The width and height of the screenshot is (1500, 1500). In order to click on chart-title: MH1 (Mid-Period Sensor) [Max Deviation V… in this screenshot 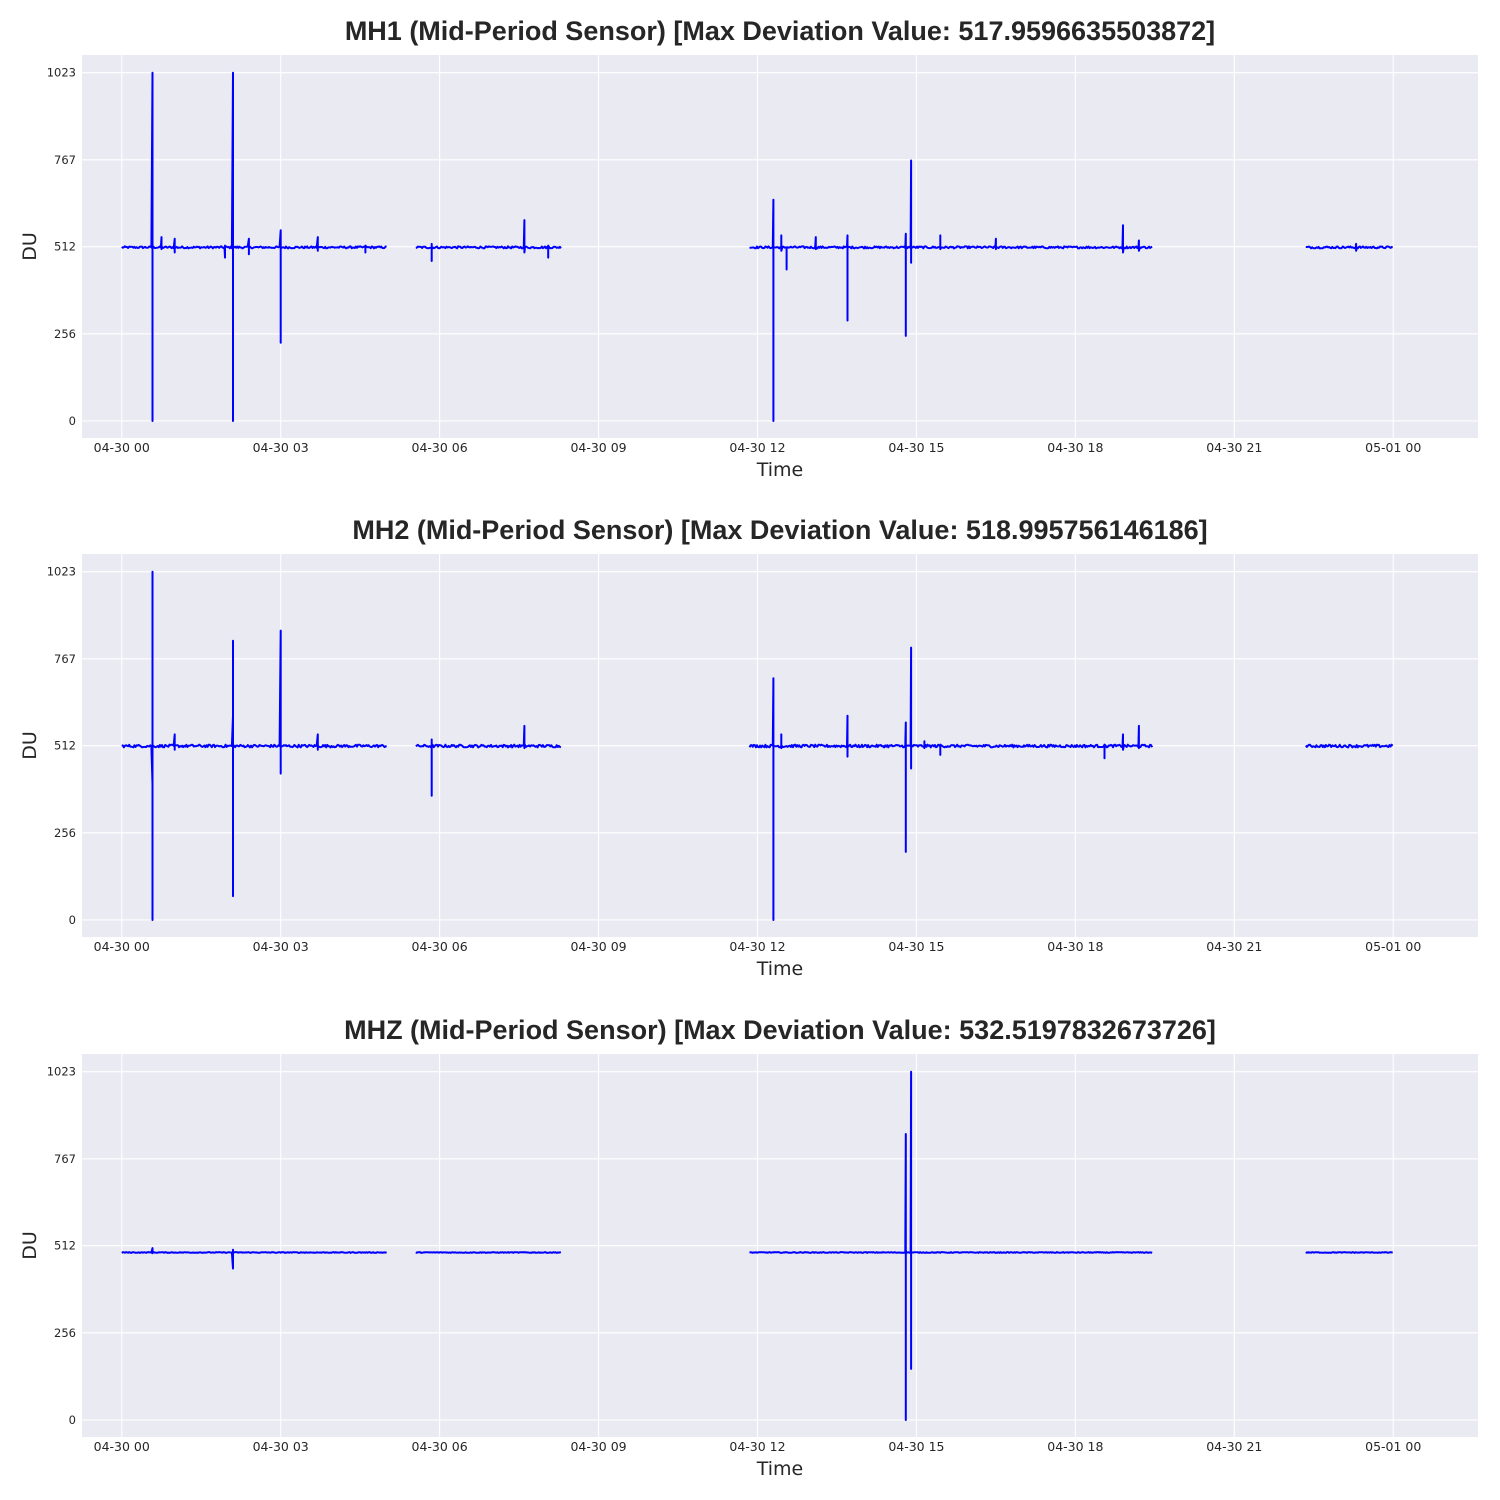, I will do `click(780, 31)`.